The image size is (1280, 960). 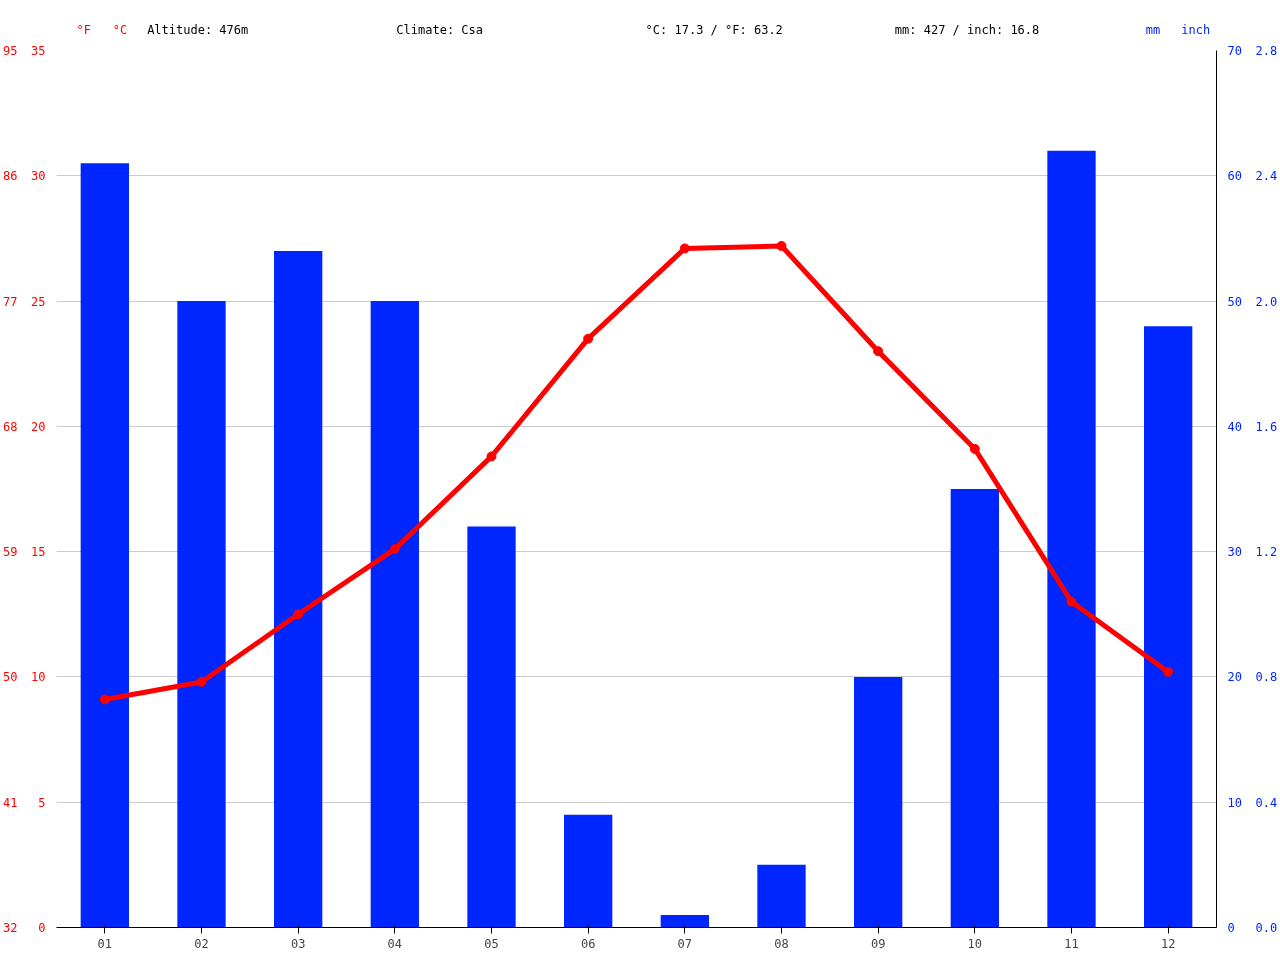 I want to click on y3-tick-label: 59, so click(x=10, y=552).